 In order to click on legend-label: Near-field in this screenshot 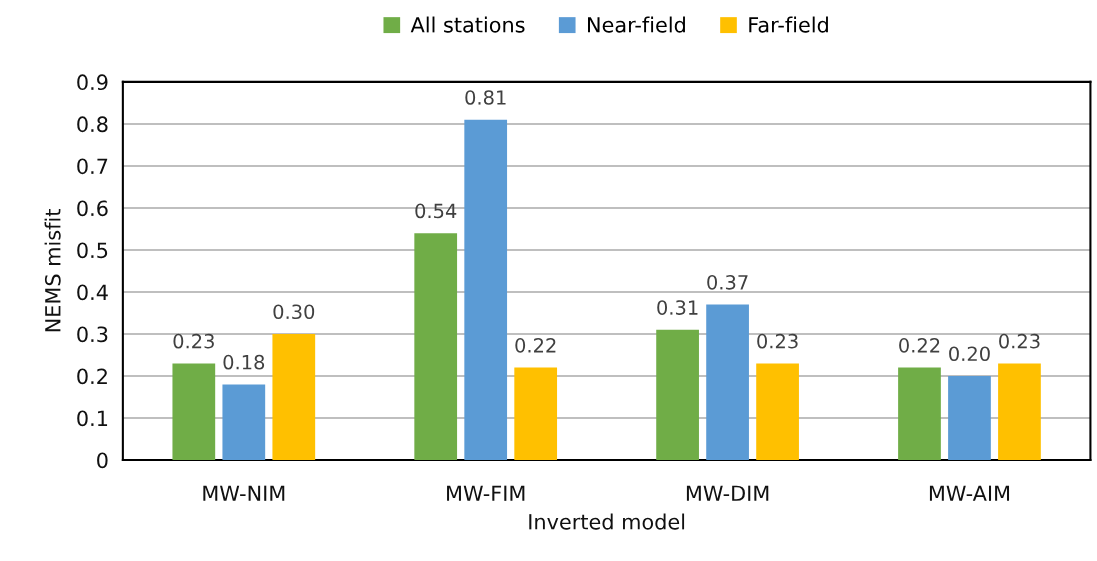, I will do `click(636, 24)`.